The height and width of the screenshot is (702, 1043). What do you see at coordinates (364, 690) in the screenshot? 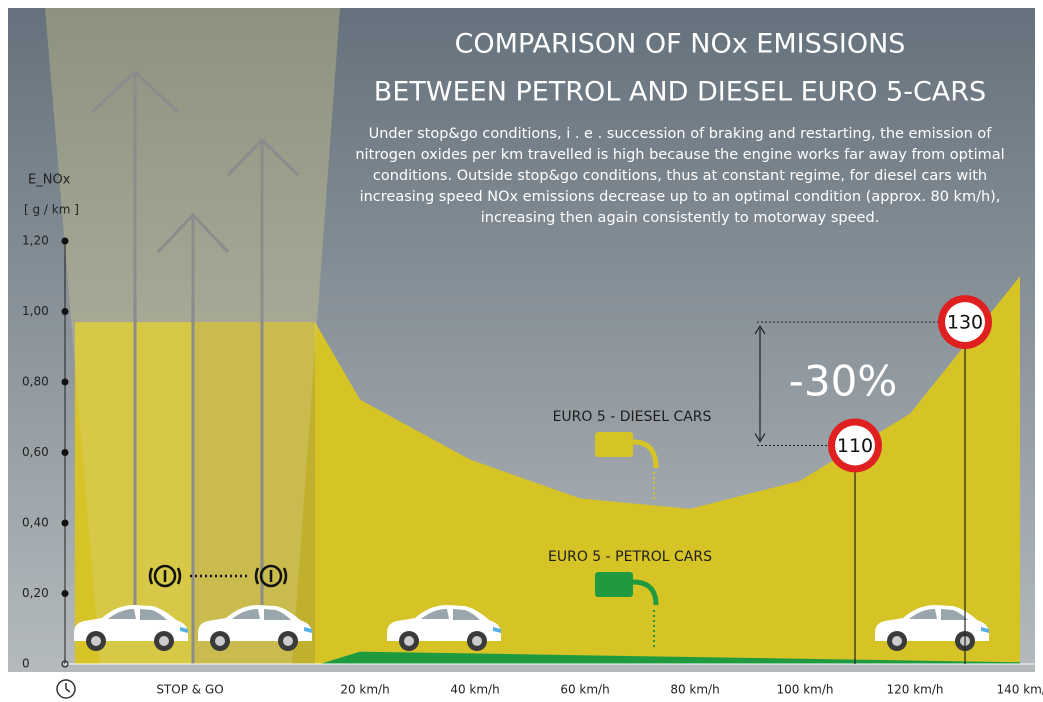
I see `x-tick-label: 20 km/h` at bounding box center [364, 690].